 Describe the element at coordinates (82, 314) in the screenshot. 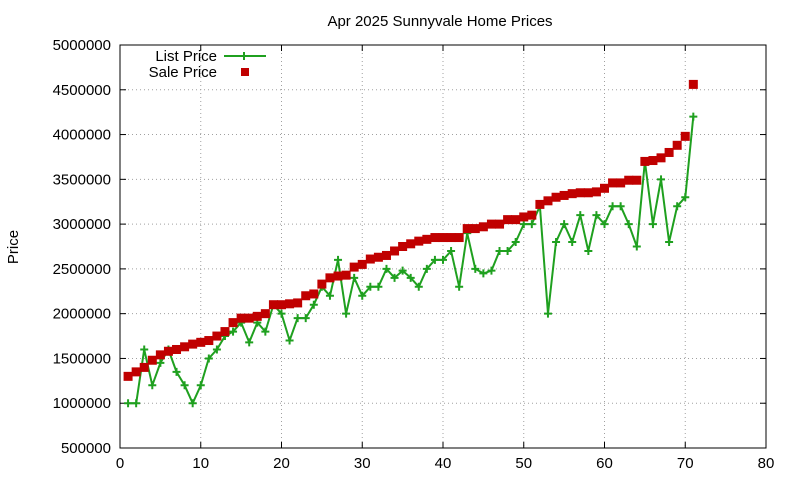

I see `y-tick-label: 2000000` at that location.